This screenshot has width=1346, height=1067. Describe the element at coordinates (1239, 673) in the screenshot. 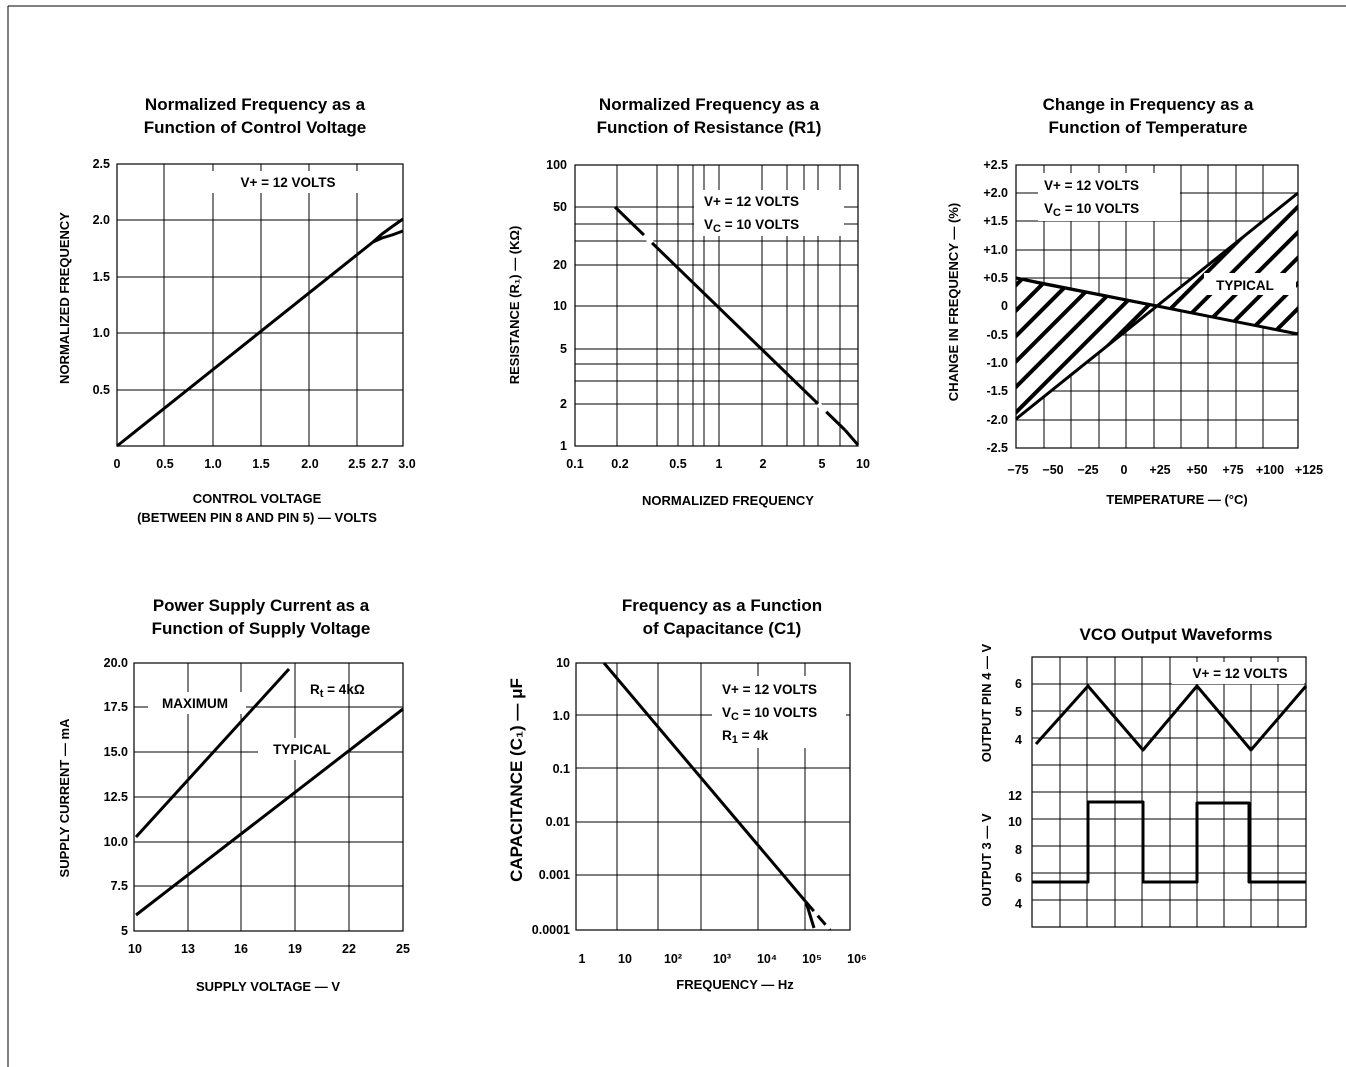

I see `chart6-annotation: V+ = 12 VOLTS` at that location.